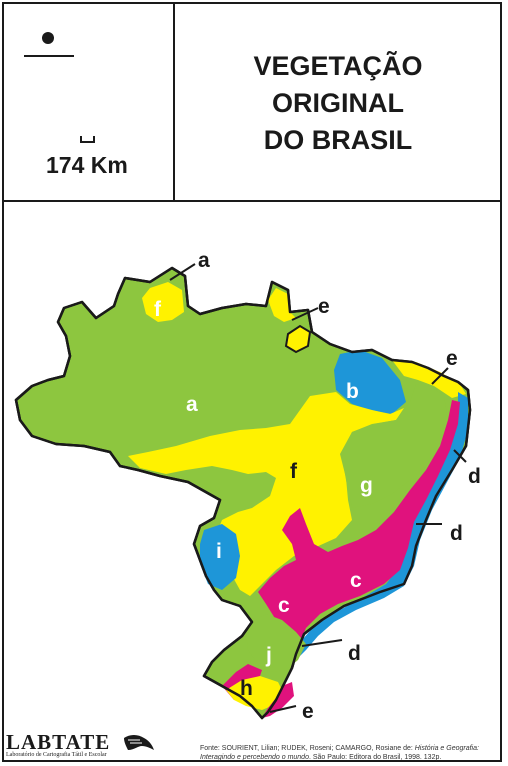 Image resolution: width=508 pixels, height=766 pixels. What do you see at coordinates (474, 476) in the screenshot?
I see `label-d-1: d` at bounding box center [474, 476].